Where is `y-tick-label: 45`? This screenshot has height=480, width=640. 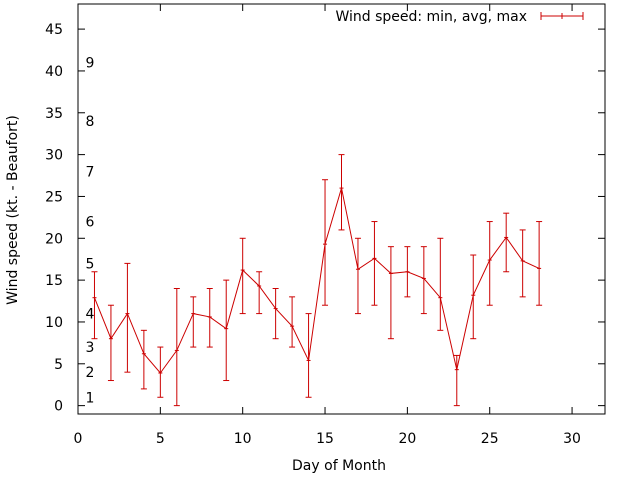
y-tick-label: 45 is located at coordinates (54, 30).